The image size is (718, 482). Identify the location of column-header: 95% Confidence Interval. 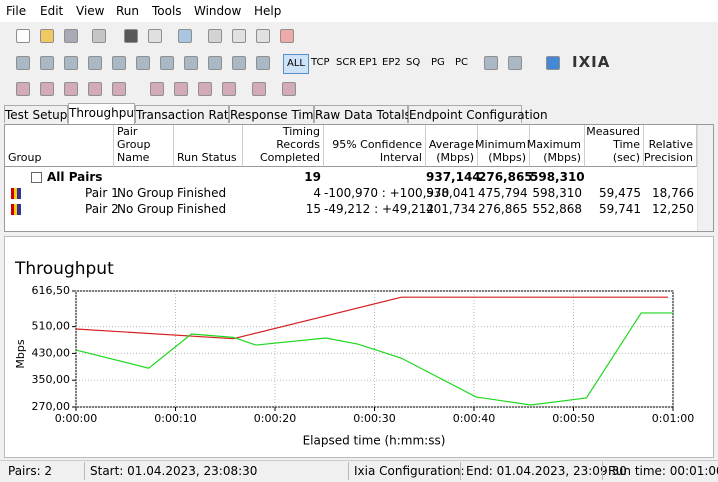
(375, 146).